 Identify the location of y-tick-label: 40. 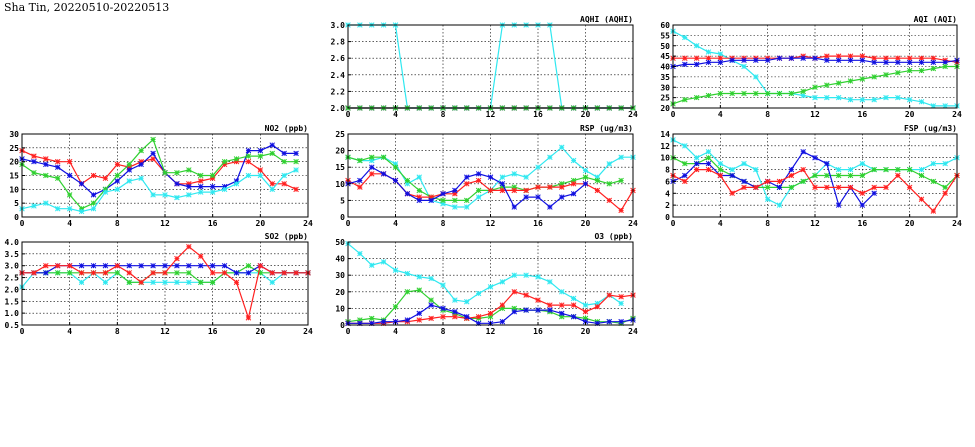
(340, 259).